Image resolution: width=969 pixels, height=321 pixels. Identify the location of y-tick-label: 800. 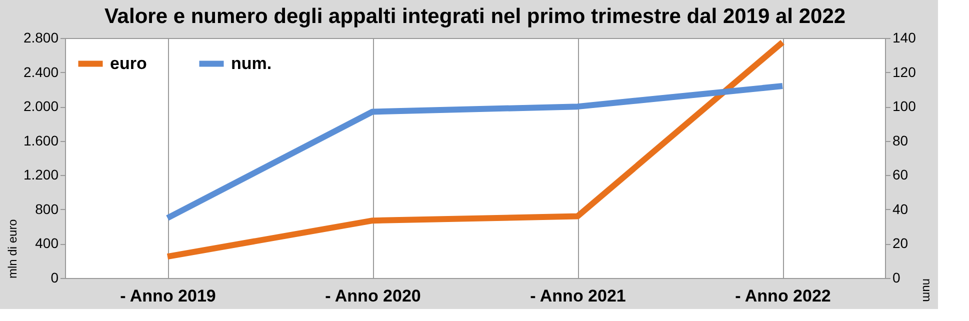
(47, 208).